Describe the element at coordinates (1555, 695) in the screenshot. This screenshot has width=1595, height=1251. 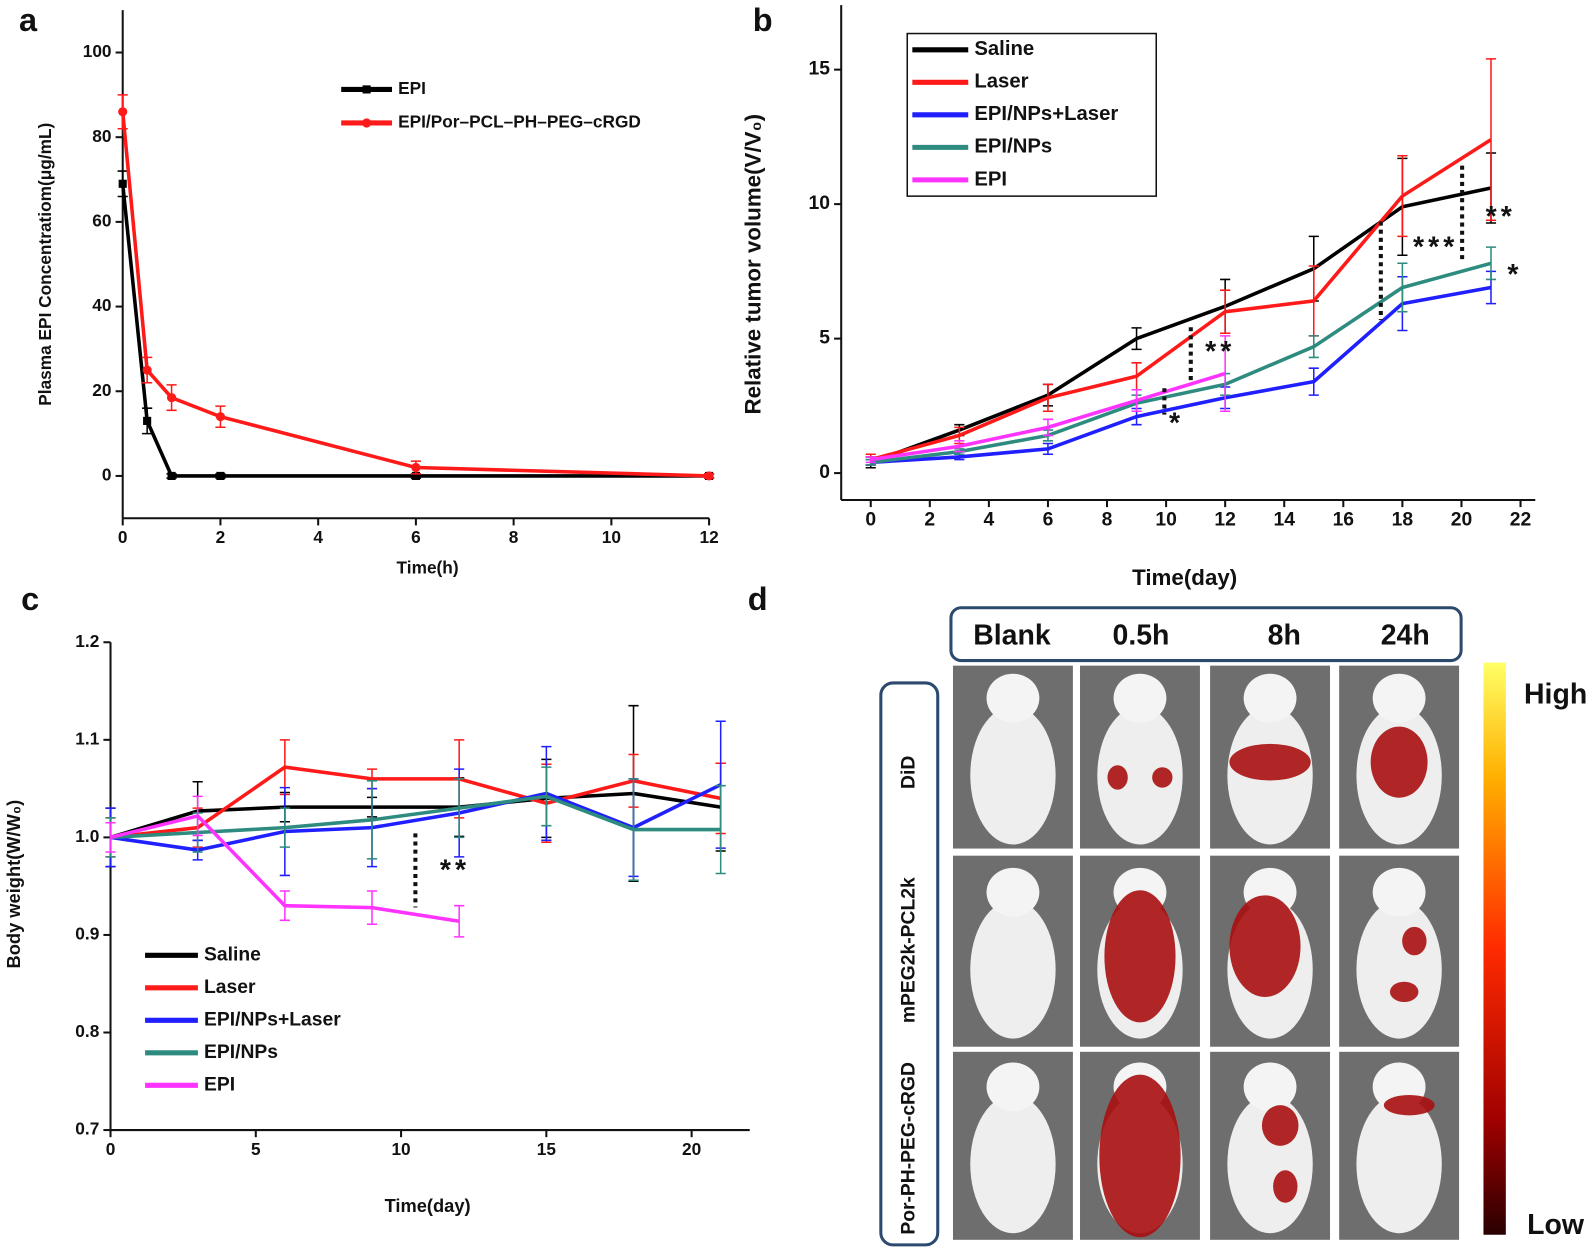
I see `colorbar-high: High` at that location.